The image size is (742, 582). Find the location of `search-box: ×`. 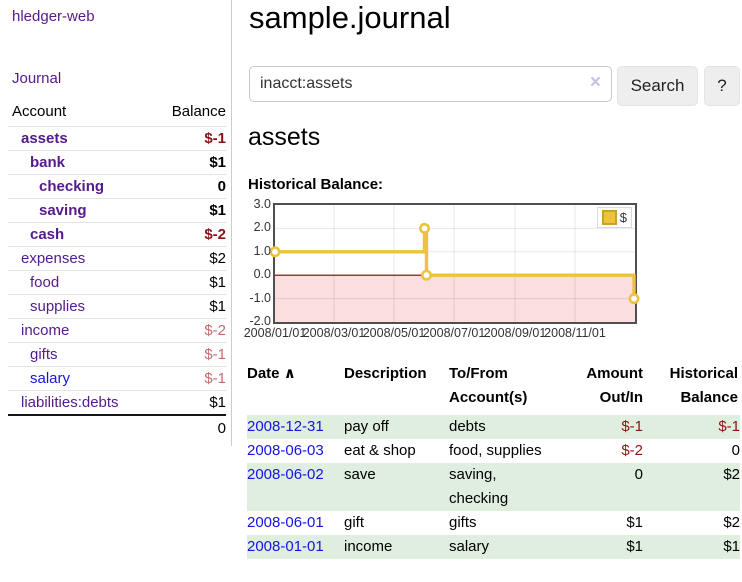

search-box: × is located at coordinates (430, 84).